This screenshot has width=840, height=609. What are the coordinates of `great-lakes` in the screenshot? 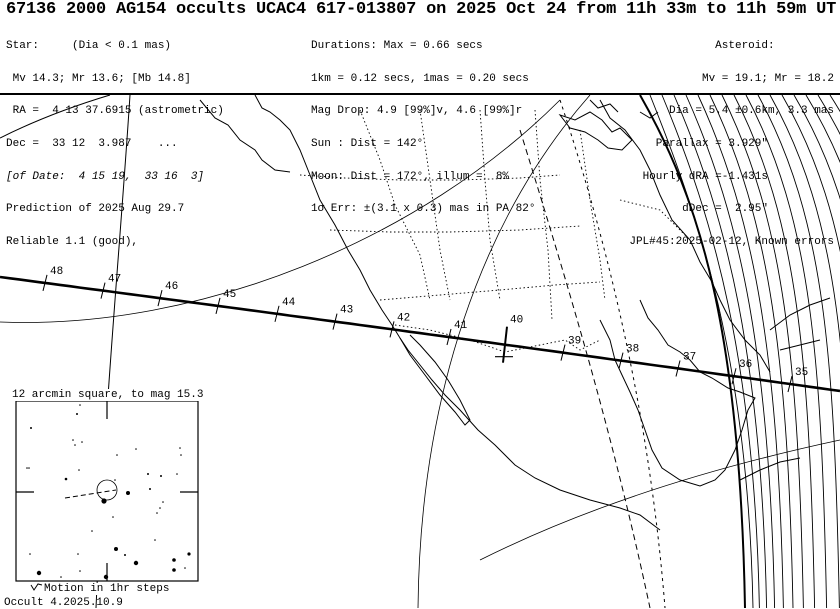 It's located at (608, 125).